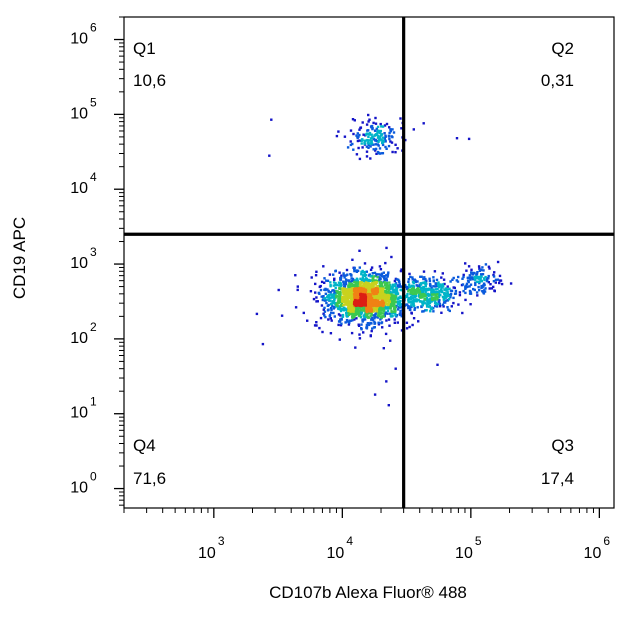 The height and width of the screenshot is (617, 636). I want to click on y-tick-exponent: 6, so click(93, 28).